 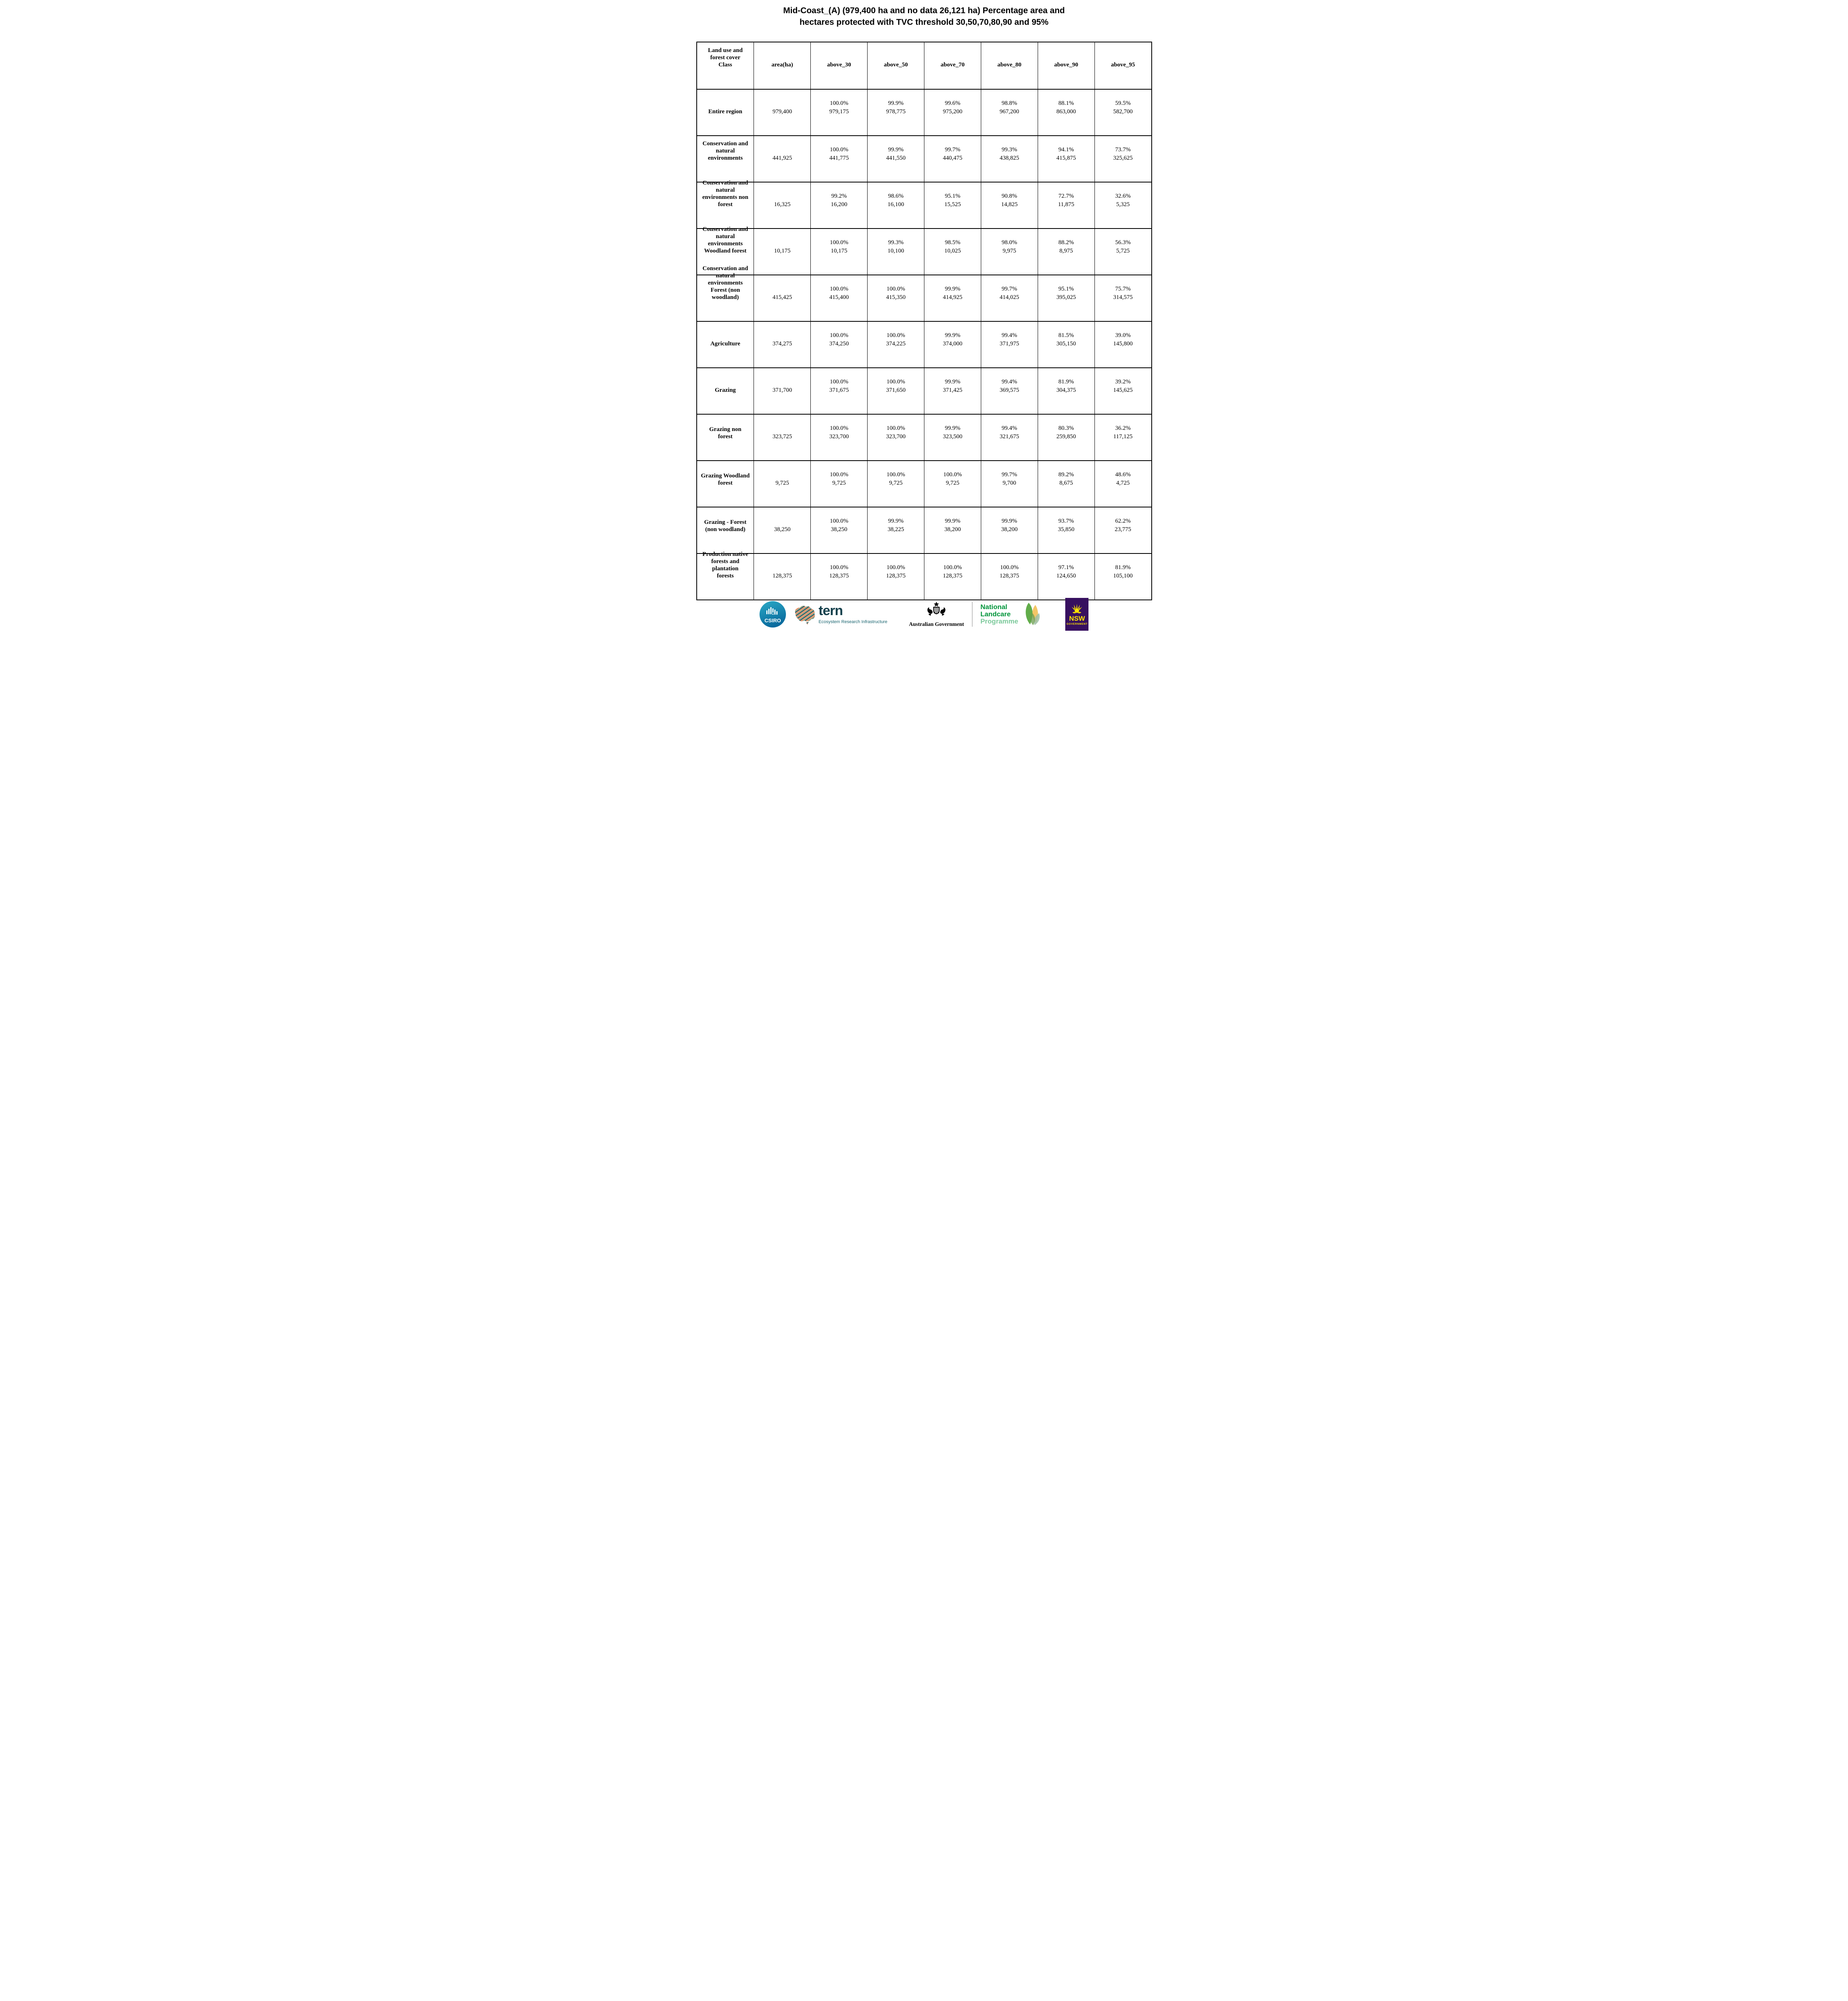 What do you see at coordinates (1009, 103) in the screenshot?
I see `percent-value: 98.8%` at bounding box center [1009, 103].